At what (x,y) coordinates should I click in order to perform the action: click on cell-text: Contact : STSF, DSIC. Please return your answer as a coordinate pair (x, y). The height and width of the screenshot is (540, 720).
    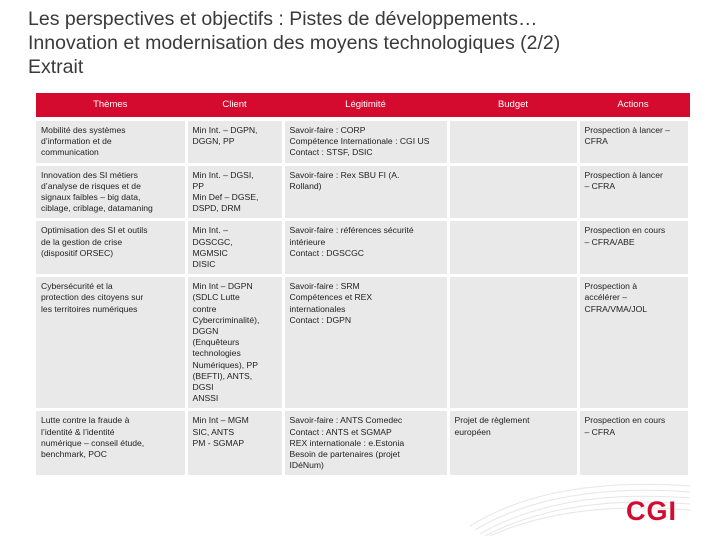
    Looking at the image, I should click on (331, 152).